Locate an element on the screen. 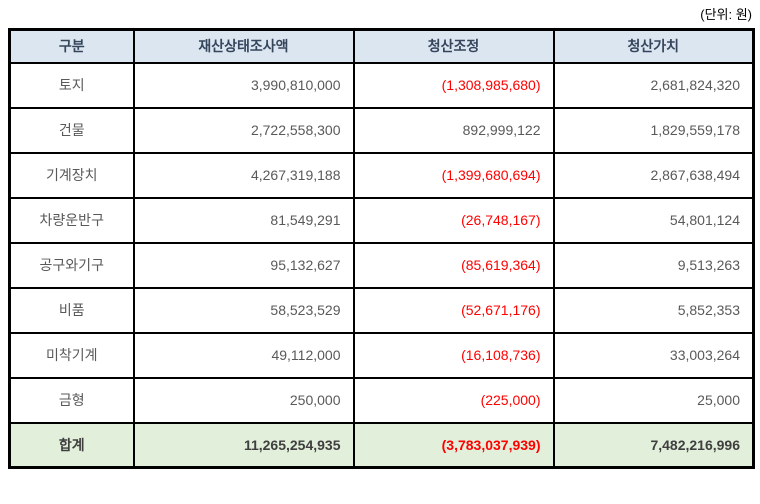 The image size is (760, 504). table-row: 차량운반구 81,549,291 (26,748,167) 54,801,124 is located at coordinates (381, 220).